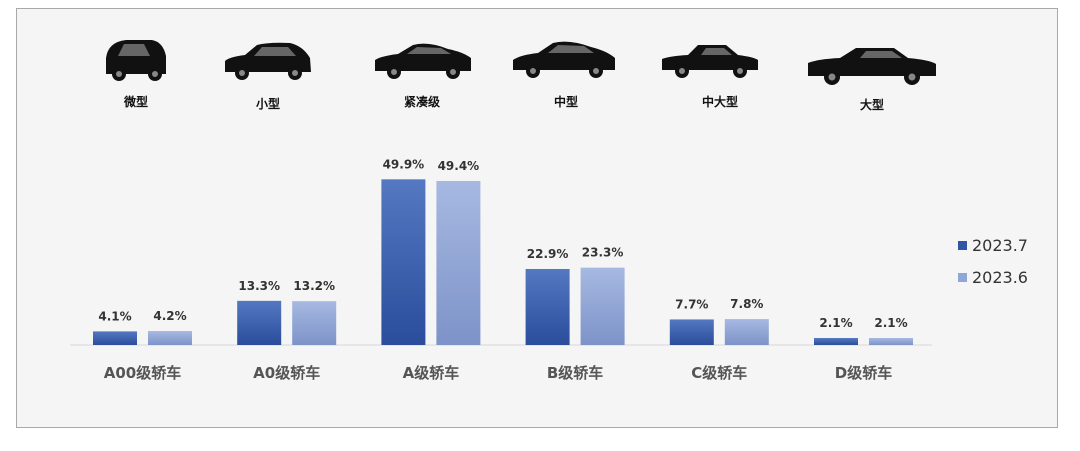 The width and height of the screenshot is (1080, 451). What do you see at coordinates (115, 338) in the screenshot?
I see `bar-2023.7-0` at bounding box center [115, 338].